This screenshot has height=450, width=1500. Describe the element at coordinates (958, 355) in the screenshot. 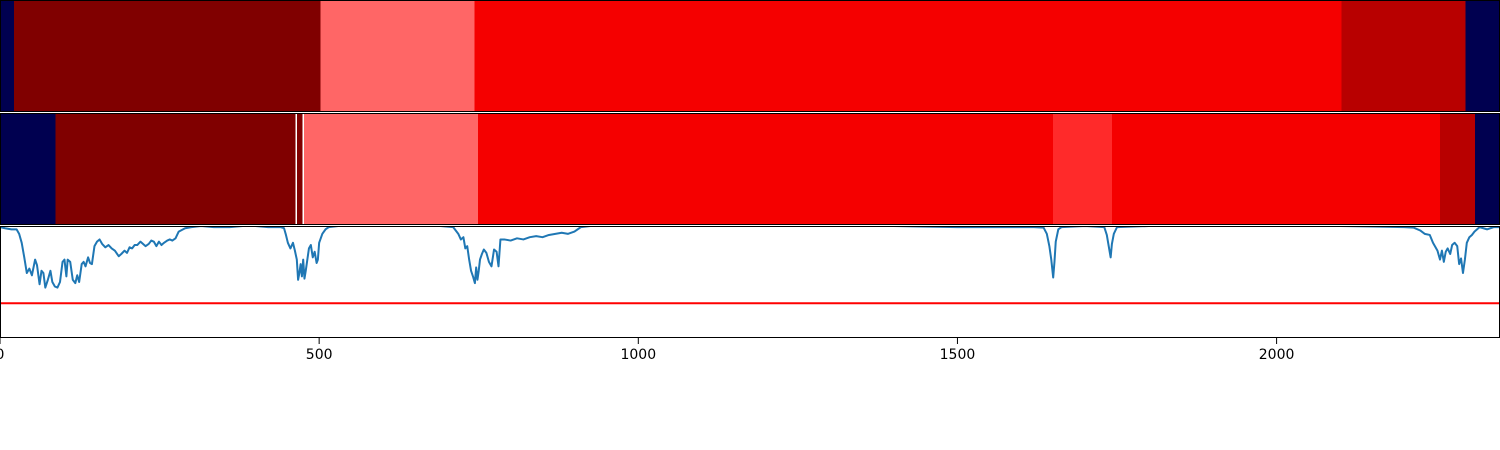

I see `x-tick-label-1500: 1500` at that location.